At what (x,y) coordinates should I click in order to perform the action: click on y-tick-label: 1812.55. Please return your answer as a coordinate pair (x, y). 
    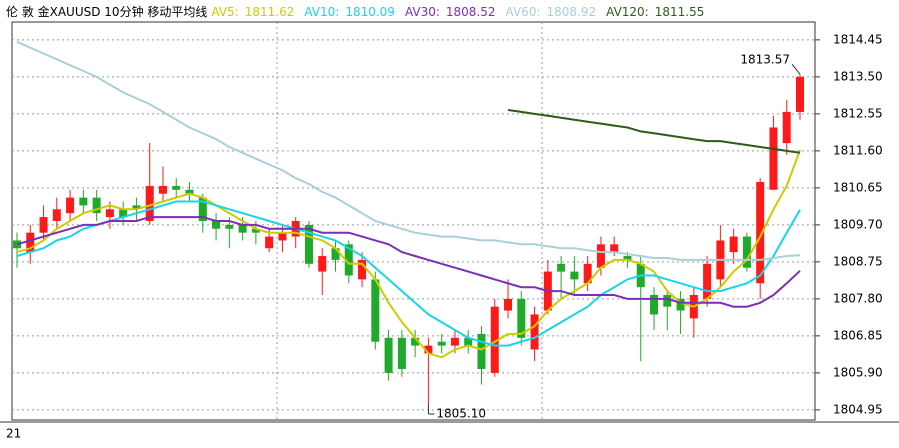
    Looking at the image, I should click on (858, 113).